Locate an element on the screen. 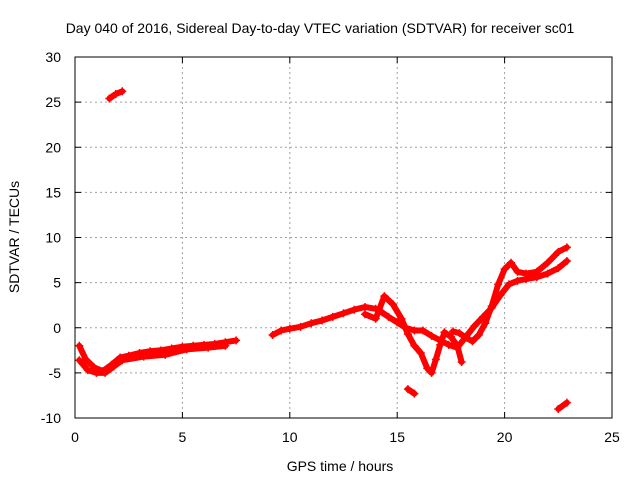  series-sat-e is located at coordinates (413, 334).